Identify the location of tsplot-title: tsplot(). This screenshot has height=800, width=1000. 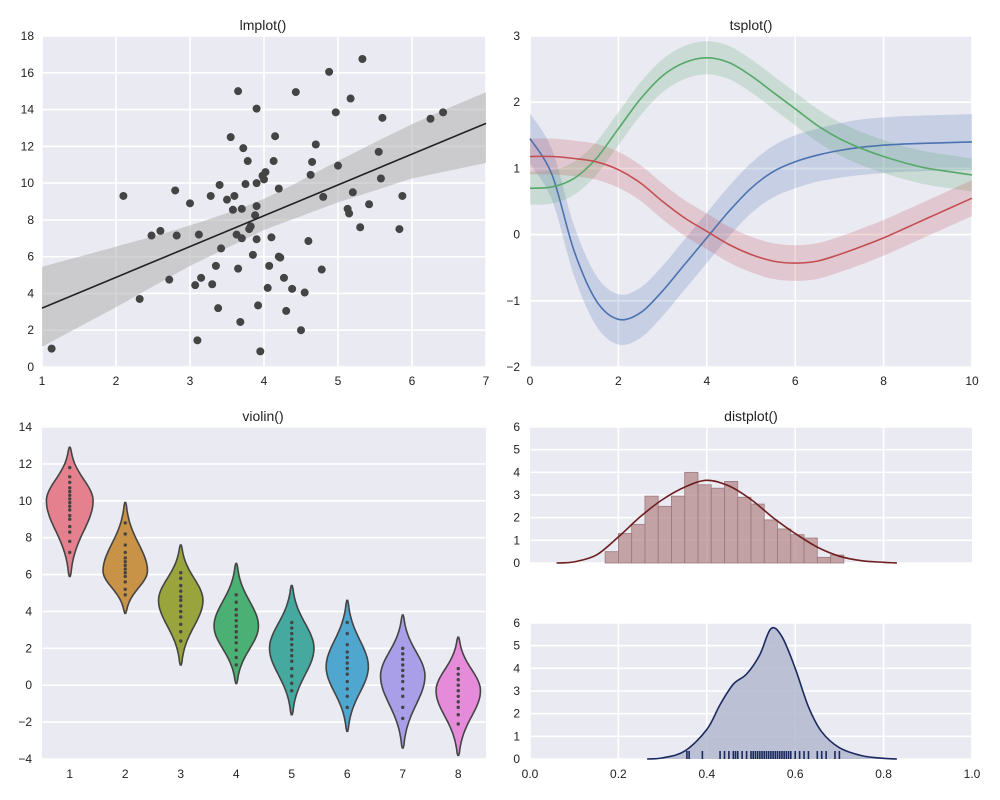
(751, 25).